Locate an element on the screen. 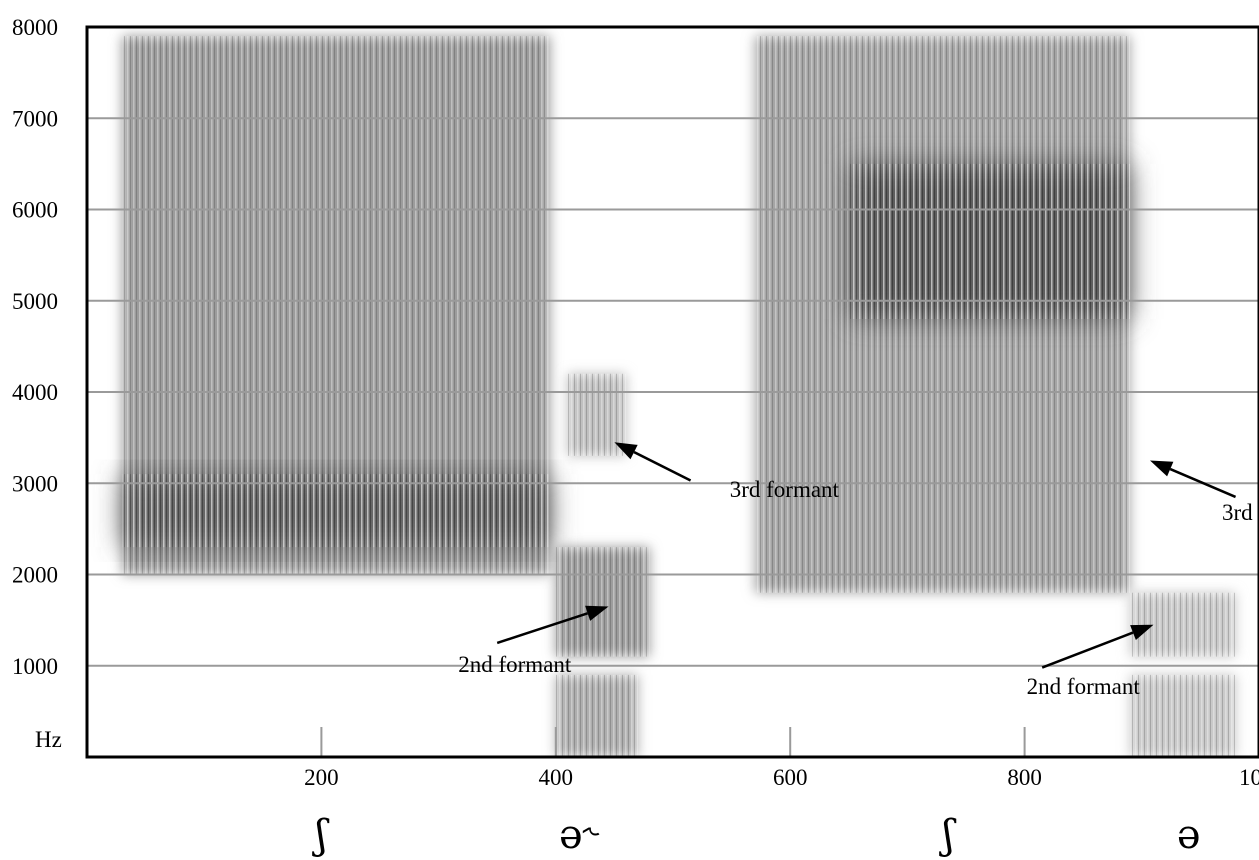 This screenshot has height=860, width=1259. y-tick-label-5000: 5000 is located at coordinates (35, 301).